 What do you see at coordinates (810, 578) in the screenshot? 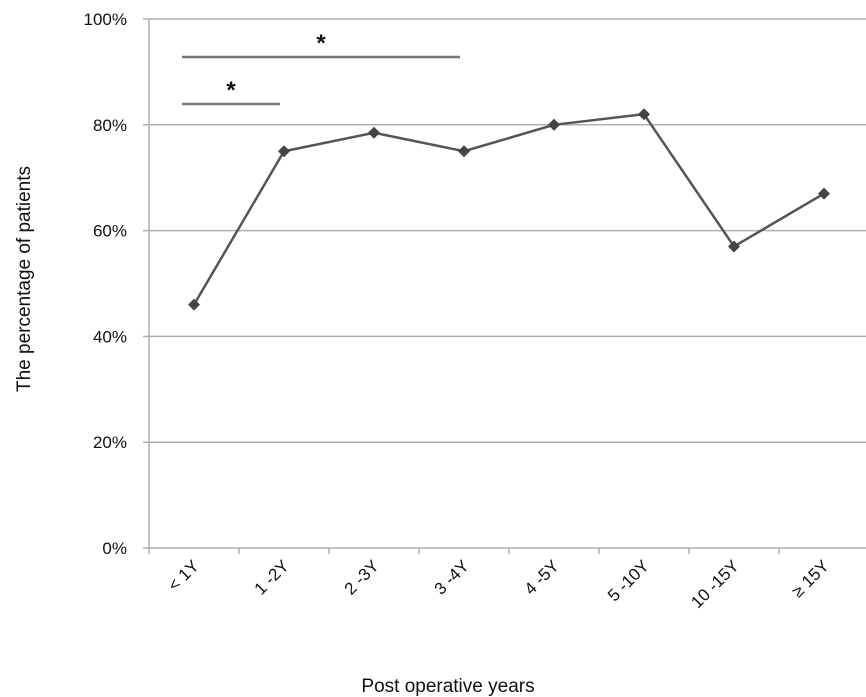
I see `x-tick-label: ≥ 15Y` at bounding box center [810, 578].